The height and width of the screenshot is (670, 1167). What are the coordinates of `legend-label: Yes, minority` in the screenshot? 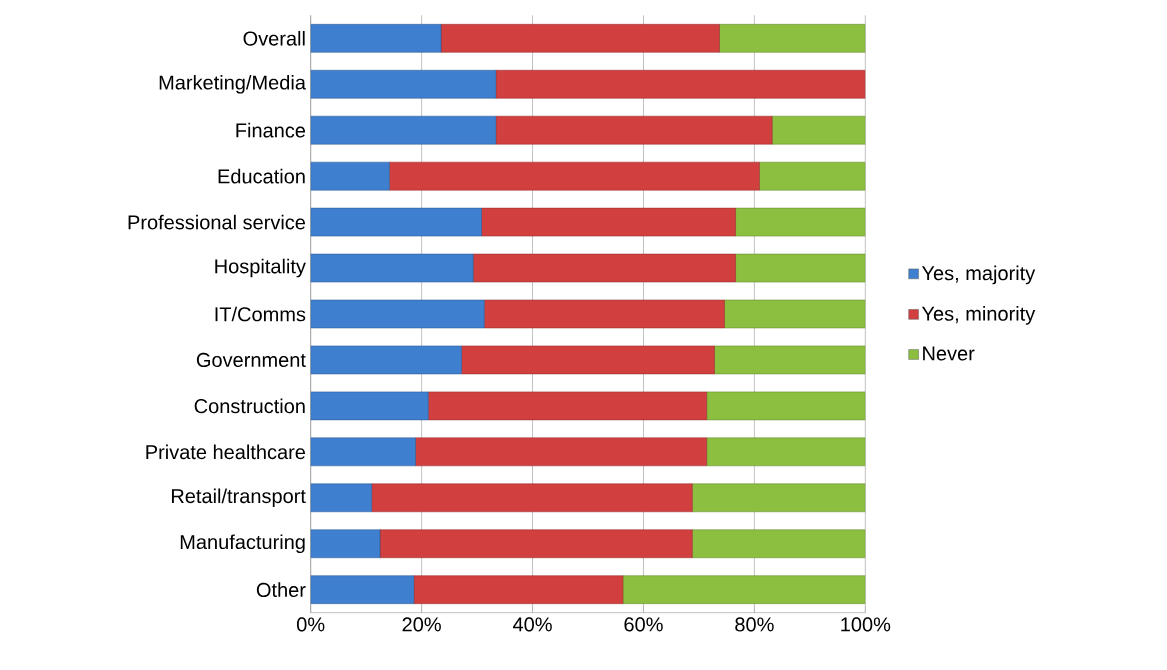 It's located at (978, 315).